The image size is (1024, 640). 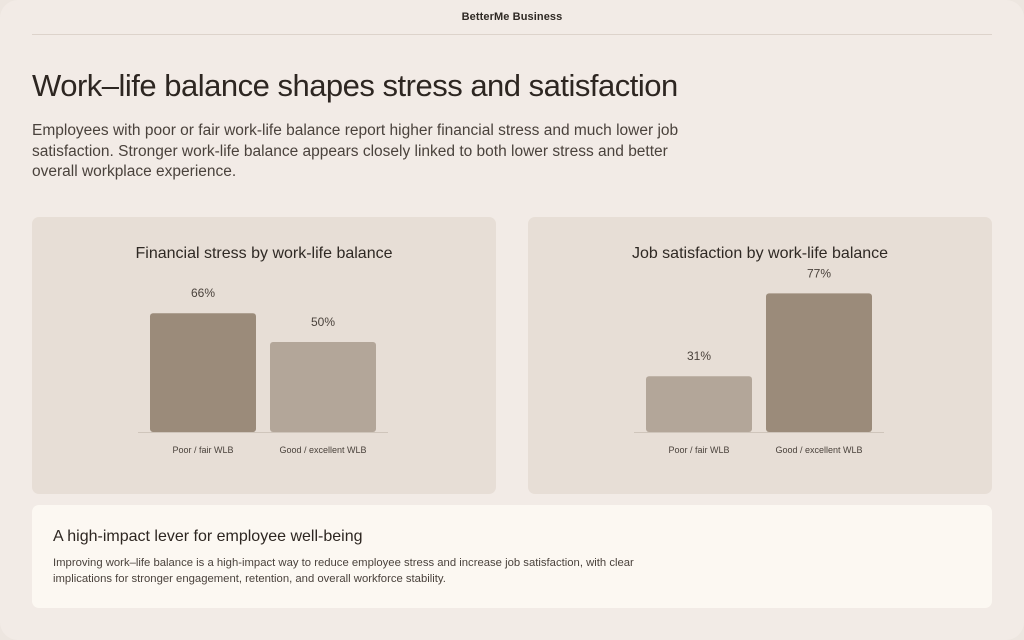 I want to click on bar-value-label: 66%, so click(x=203, y=293).